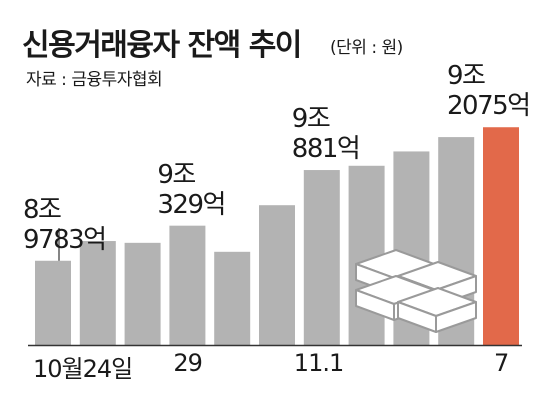 The height and width of the screenshot is (406, 540). I want to click on x-tick-label: 29, so click(188, 363).